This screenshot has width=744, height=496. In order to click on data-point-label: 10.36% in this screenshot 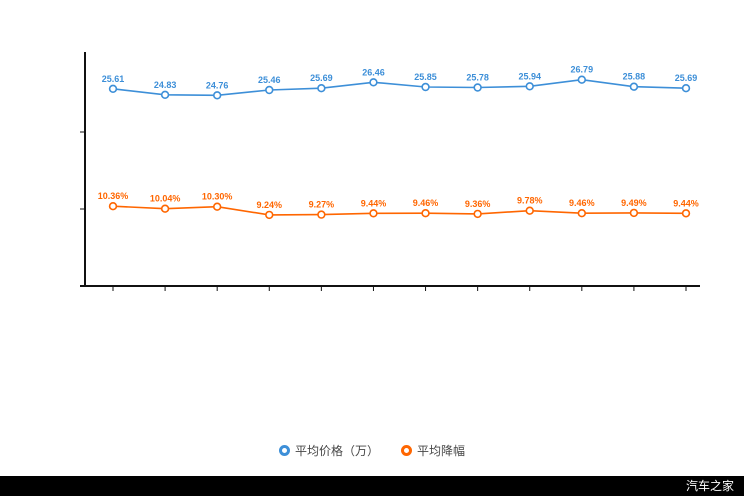, I will do `click(113, 196)`.